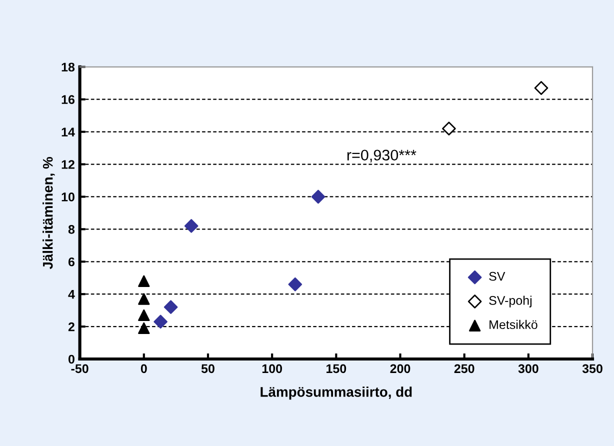  Describe the element at coordinates (68, 99) in the screenshot. I see `y-tick-label: 16` at that location.